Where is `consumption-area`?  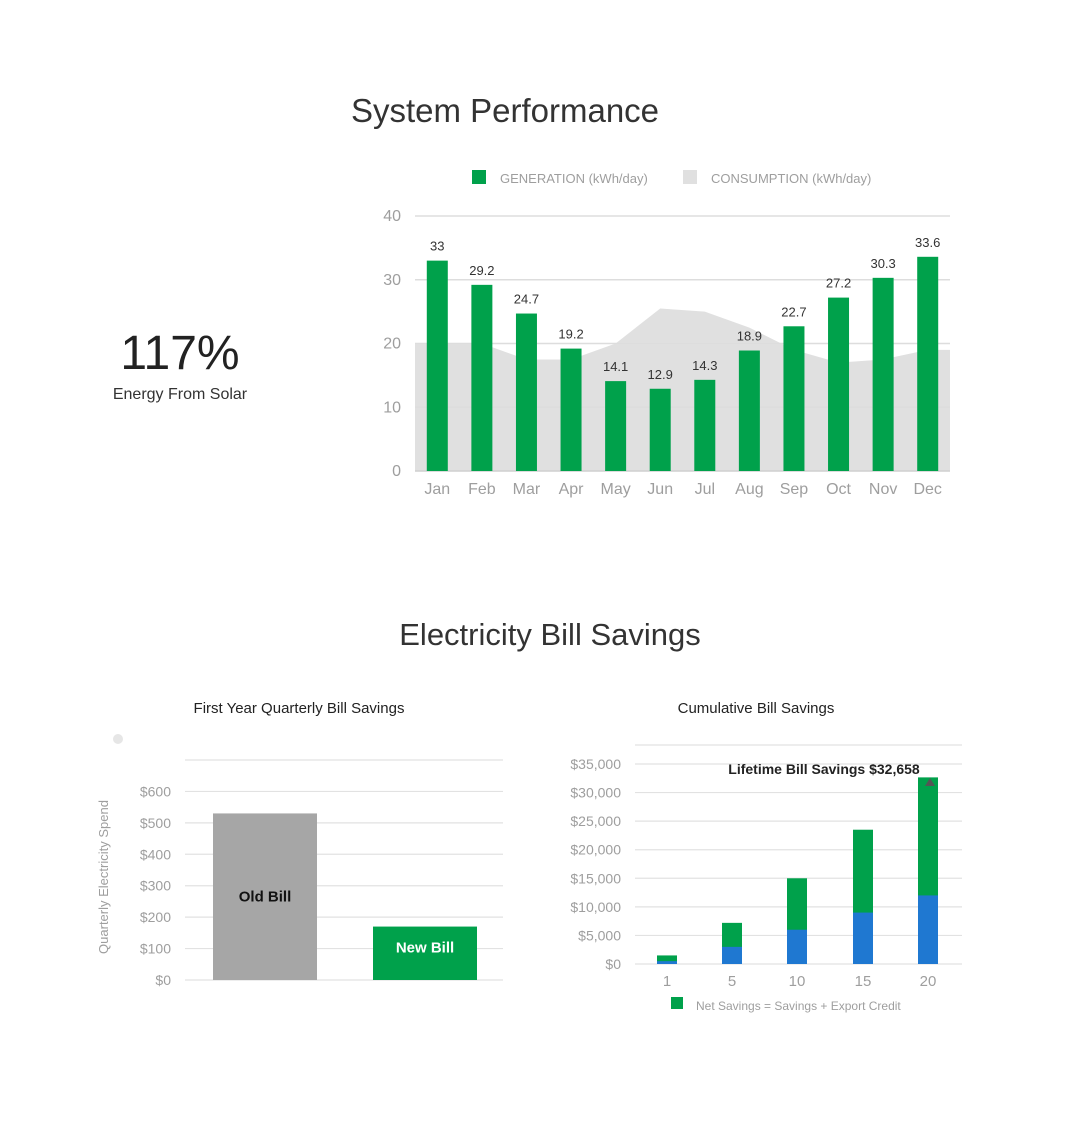
consumption-area is located at coordinates (682, 389).